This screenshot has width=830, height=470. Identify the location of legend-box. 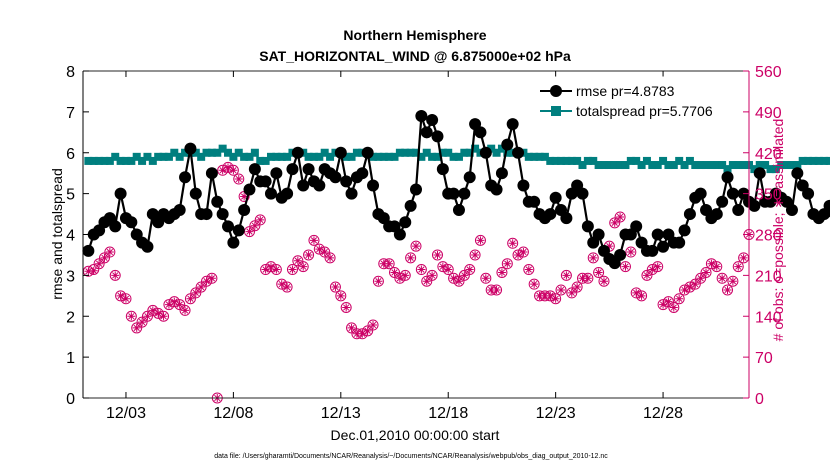
(639, 100).